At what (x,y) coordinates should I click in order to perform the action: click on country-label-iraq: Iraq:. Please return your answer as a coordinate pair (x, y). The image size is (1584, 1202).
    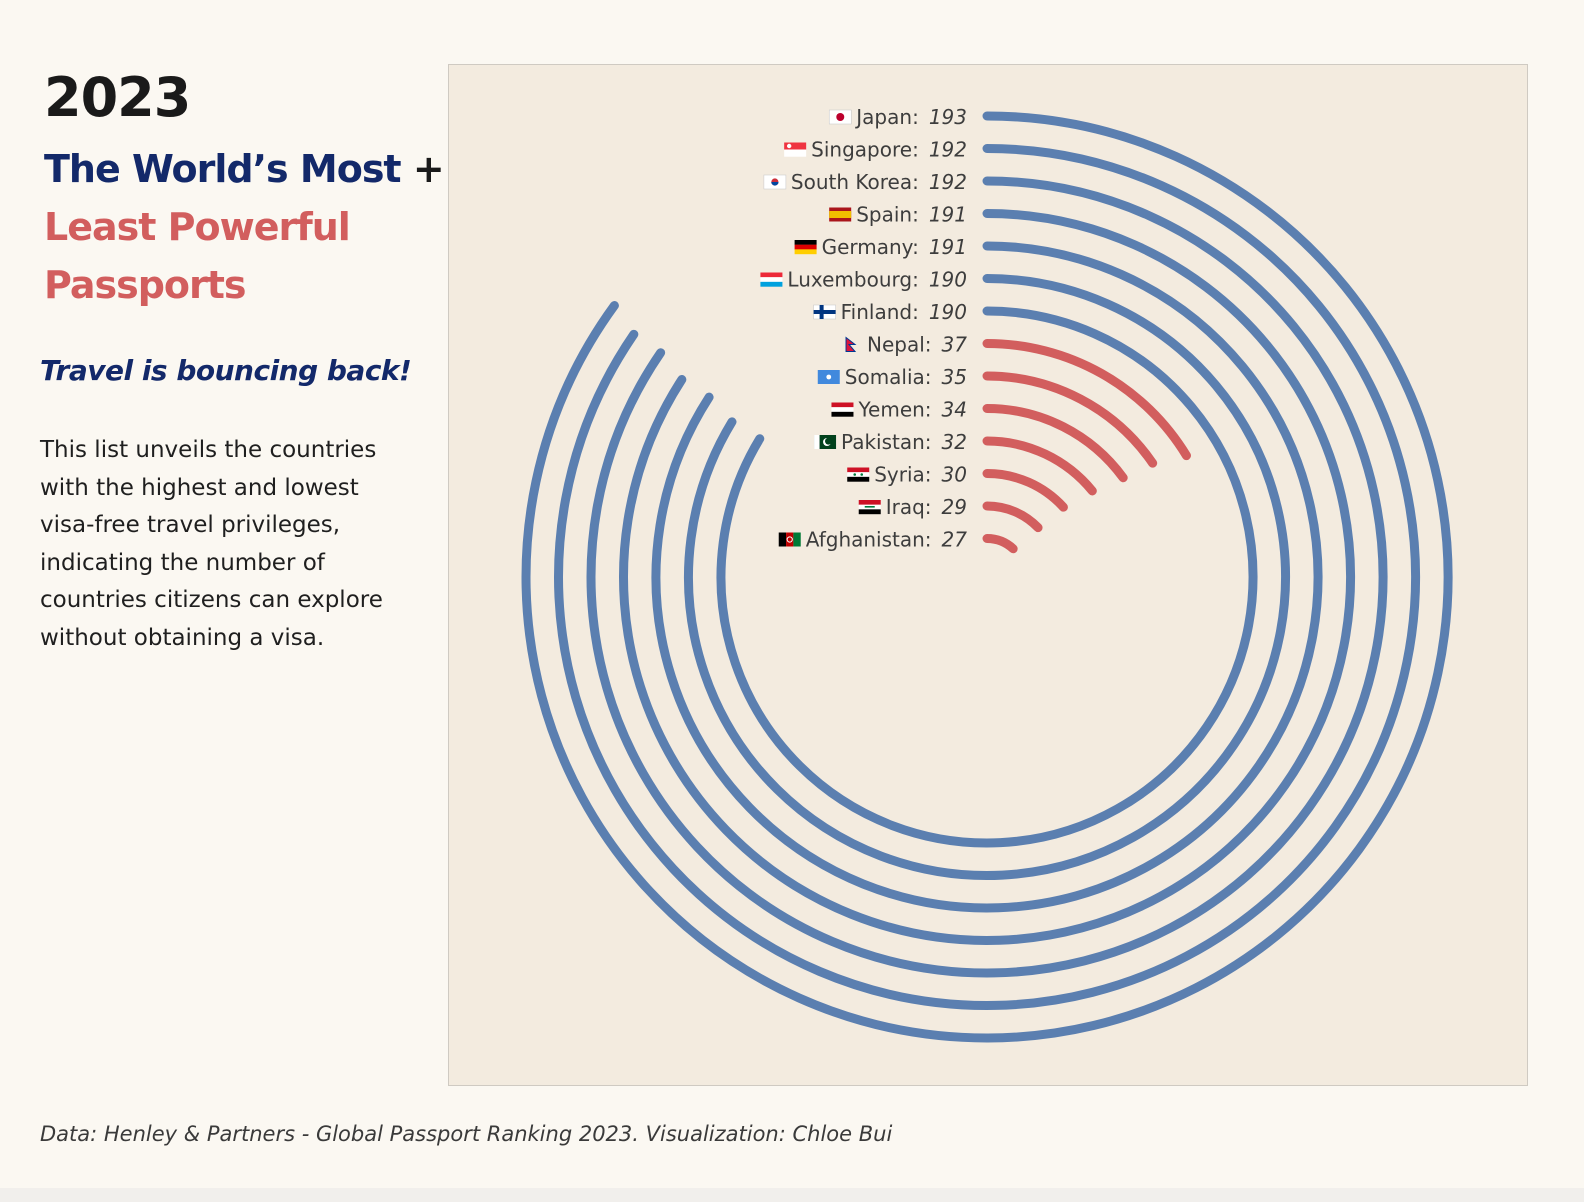
    Looking at the image, I should click on (909, 507).